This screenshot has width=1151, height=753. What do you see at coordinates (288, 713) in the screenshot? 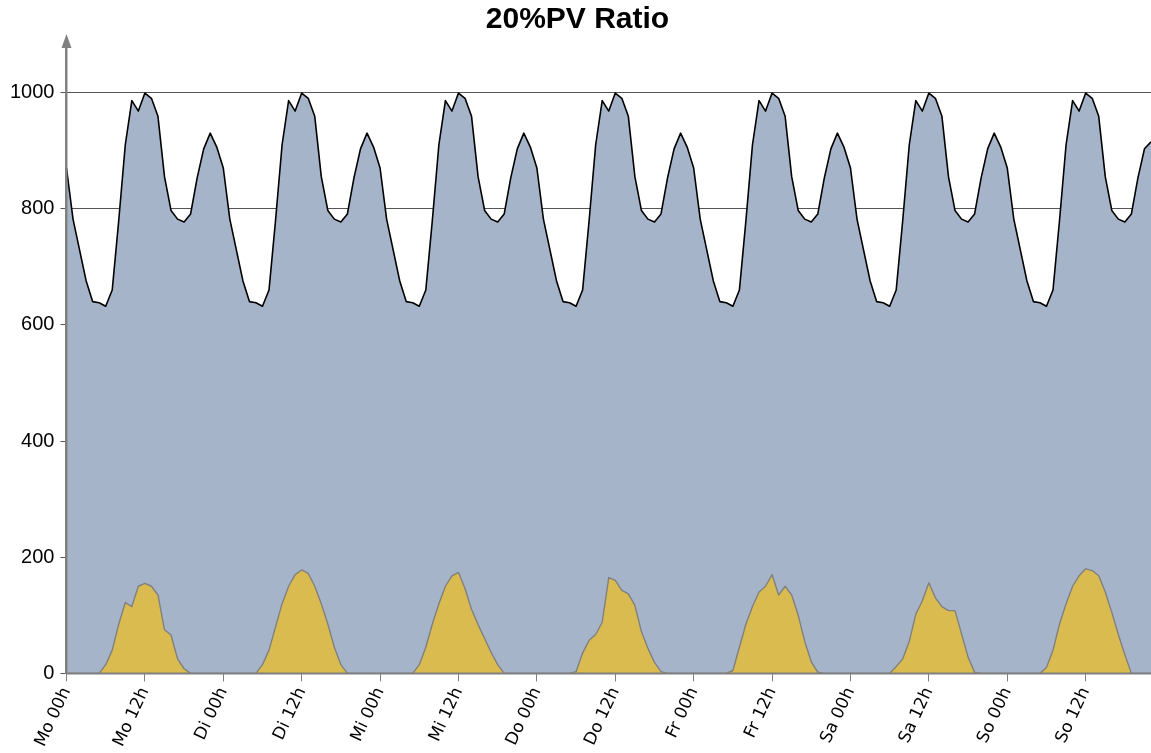
I see `x-tick-label: Di 12h` at bounding box center [288, 713].